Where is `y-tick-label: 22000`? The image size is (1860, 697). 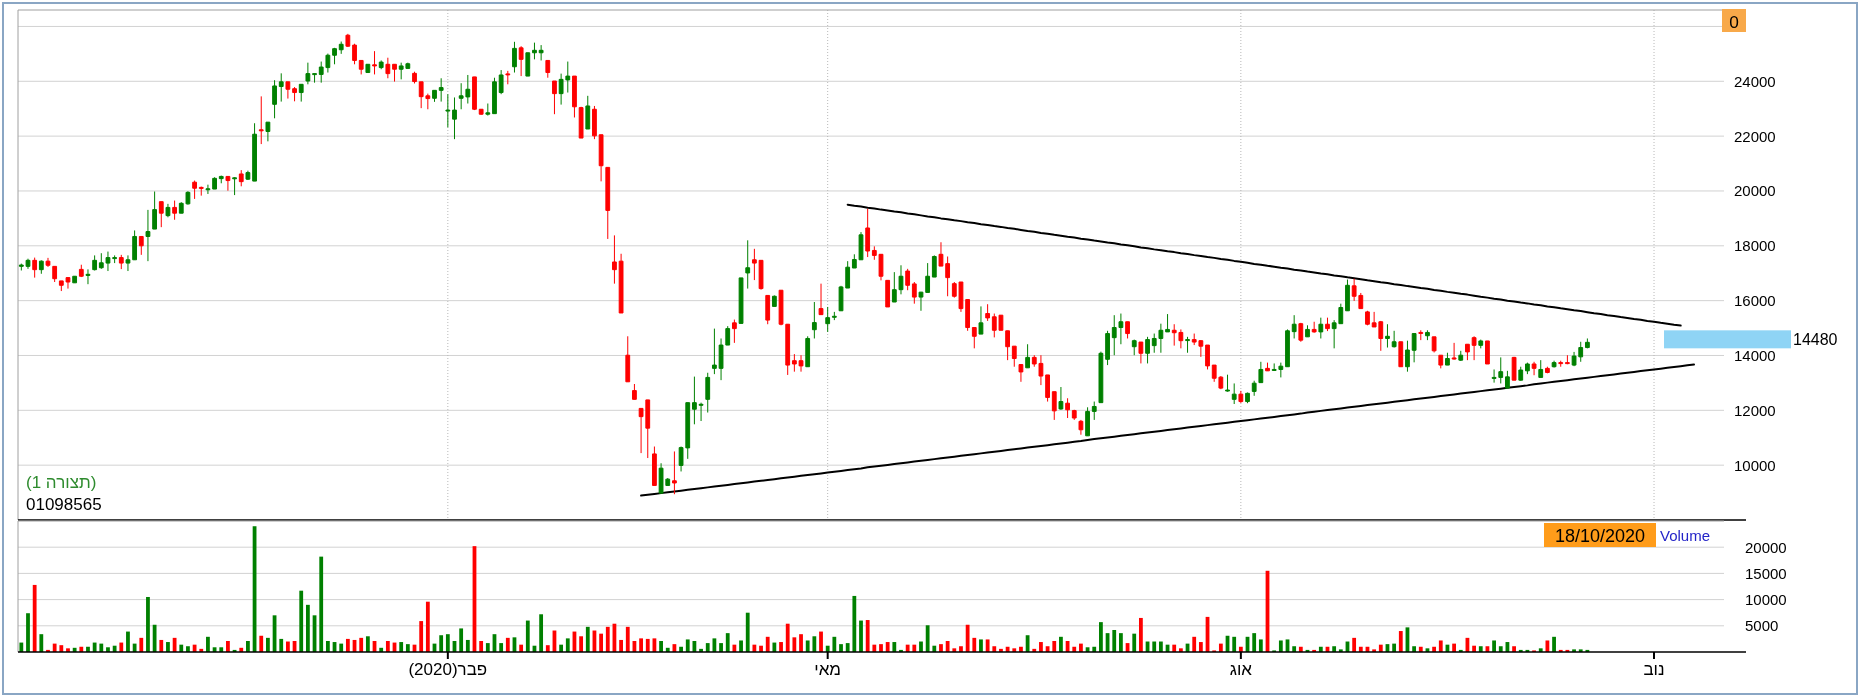
y-tick-label: 22000 is located at coordinates (1755, 136).